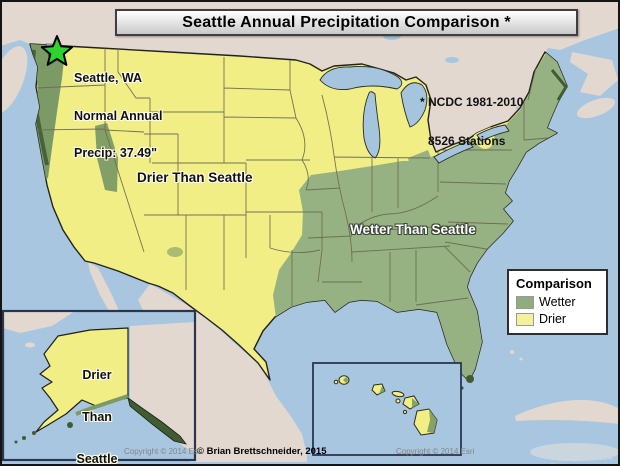 This screenshot has width=620, height=466. What do you see at coordinates (195, 177) in the screenshot?
I see `drier-region-label: Drier Than Seattle` at bounding box center [195, 177].